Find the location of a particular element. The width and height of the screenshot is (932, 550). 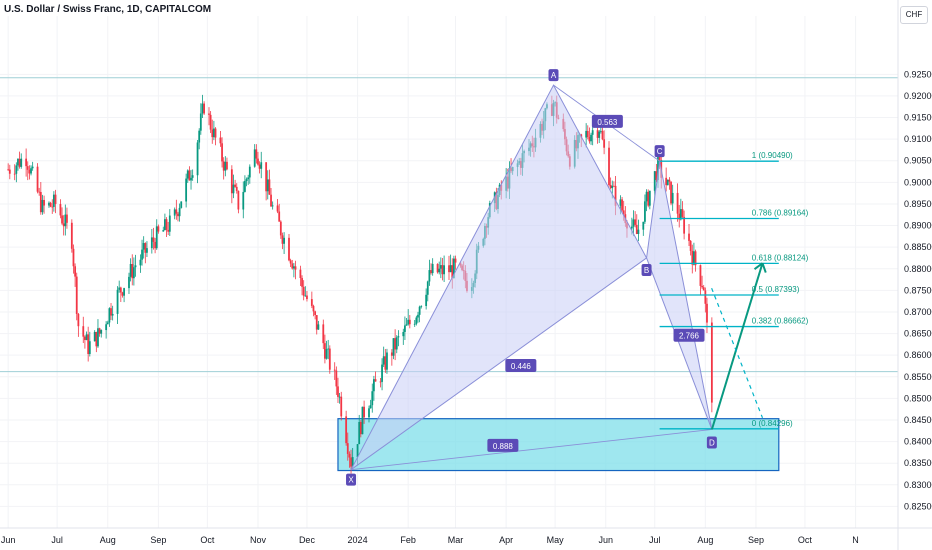

pattern-point-label: A is located at coordinates (554, 75).